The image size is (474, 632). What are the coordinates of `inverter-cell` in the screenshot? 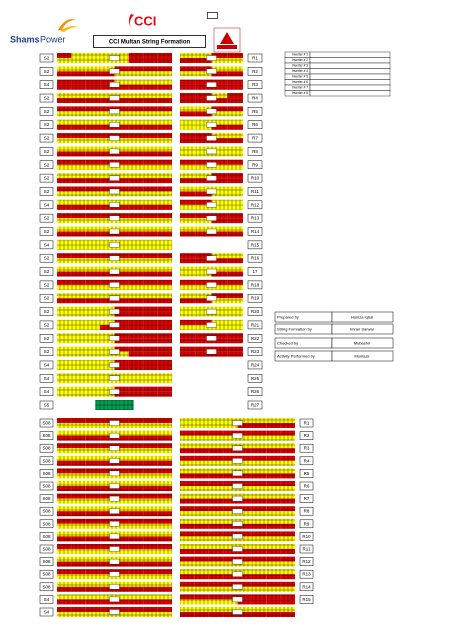 It's located at (350, 65).